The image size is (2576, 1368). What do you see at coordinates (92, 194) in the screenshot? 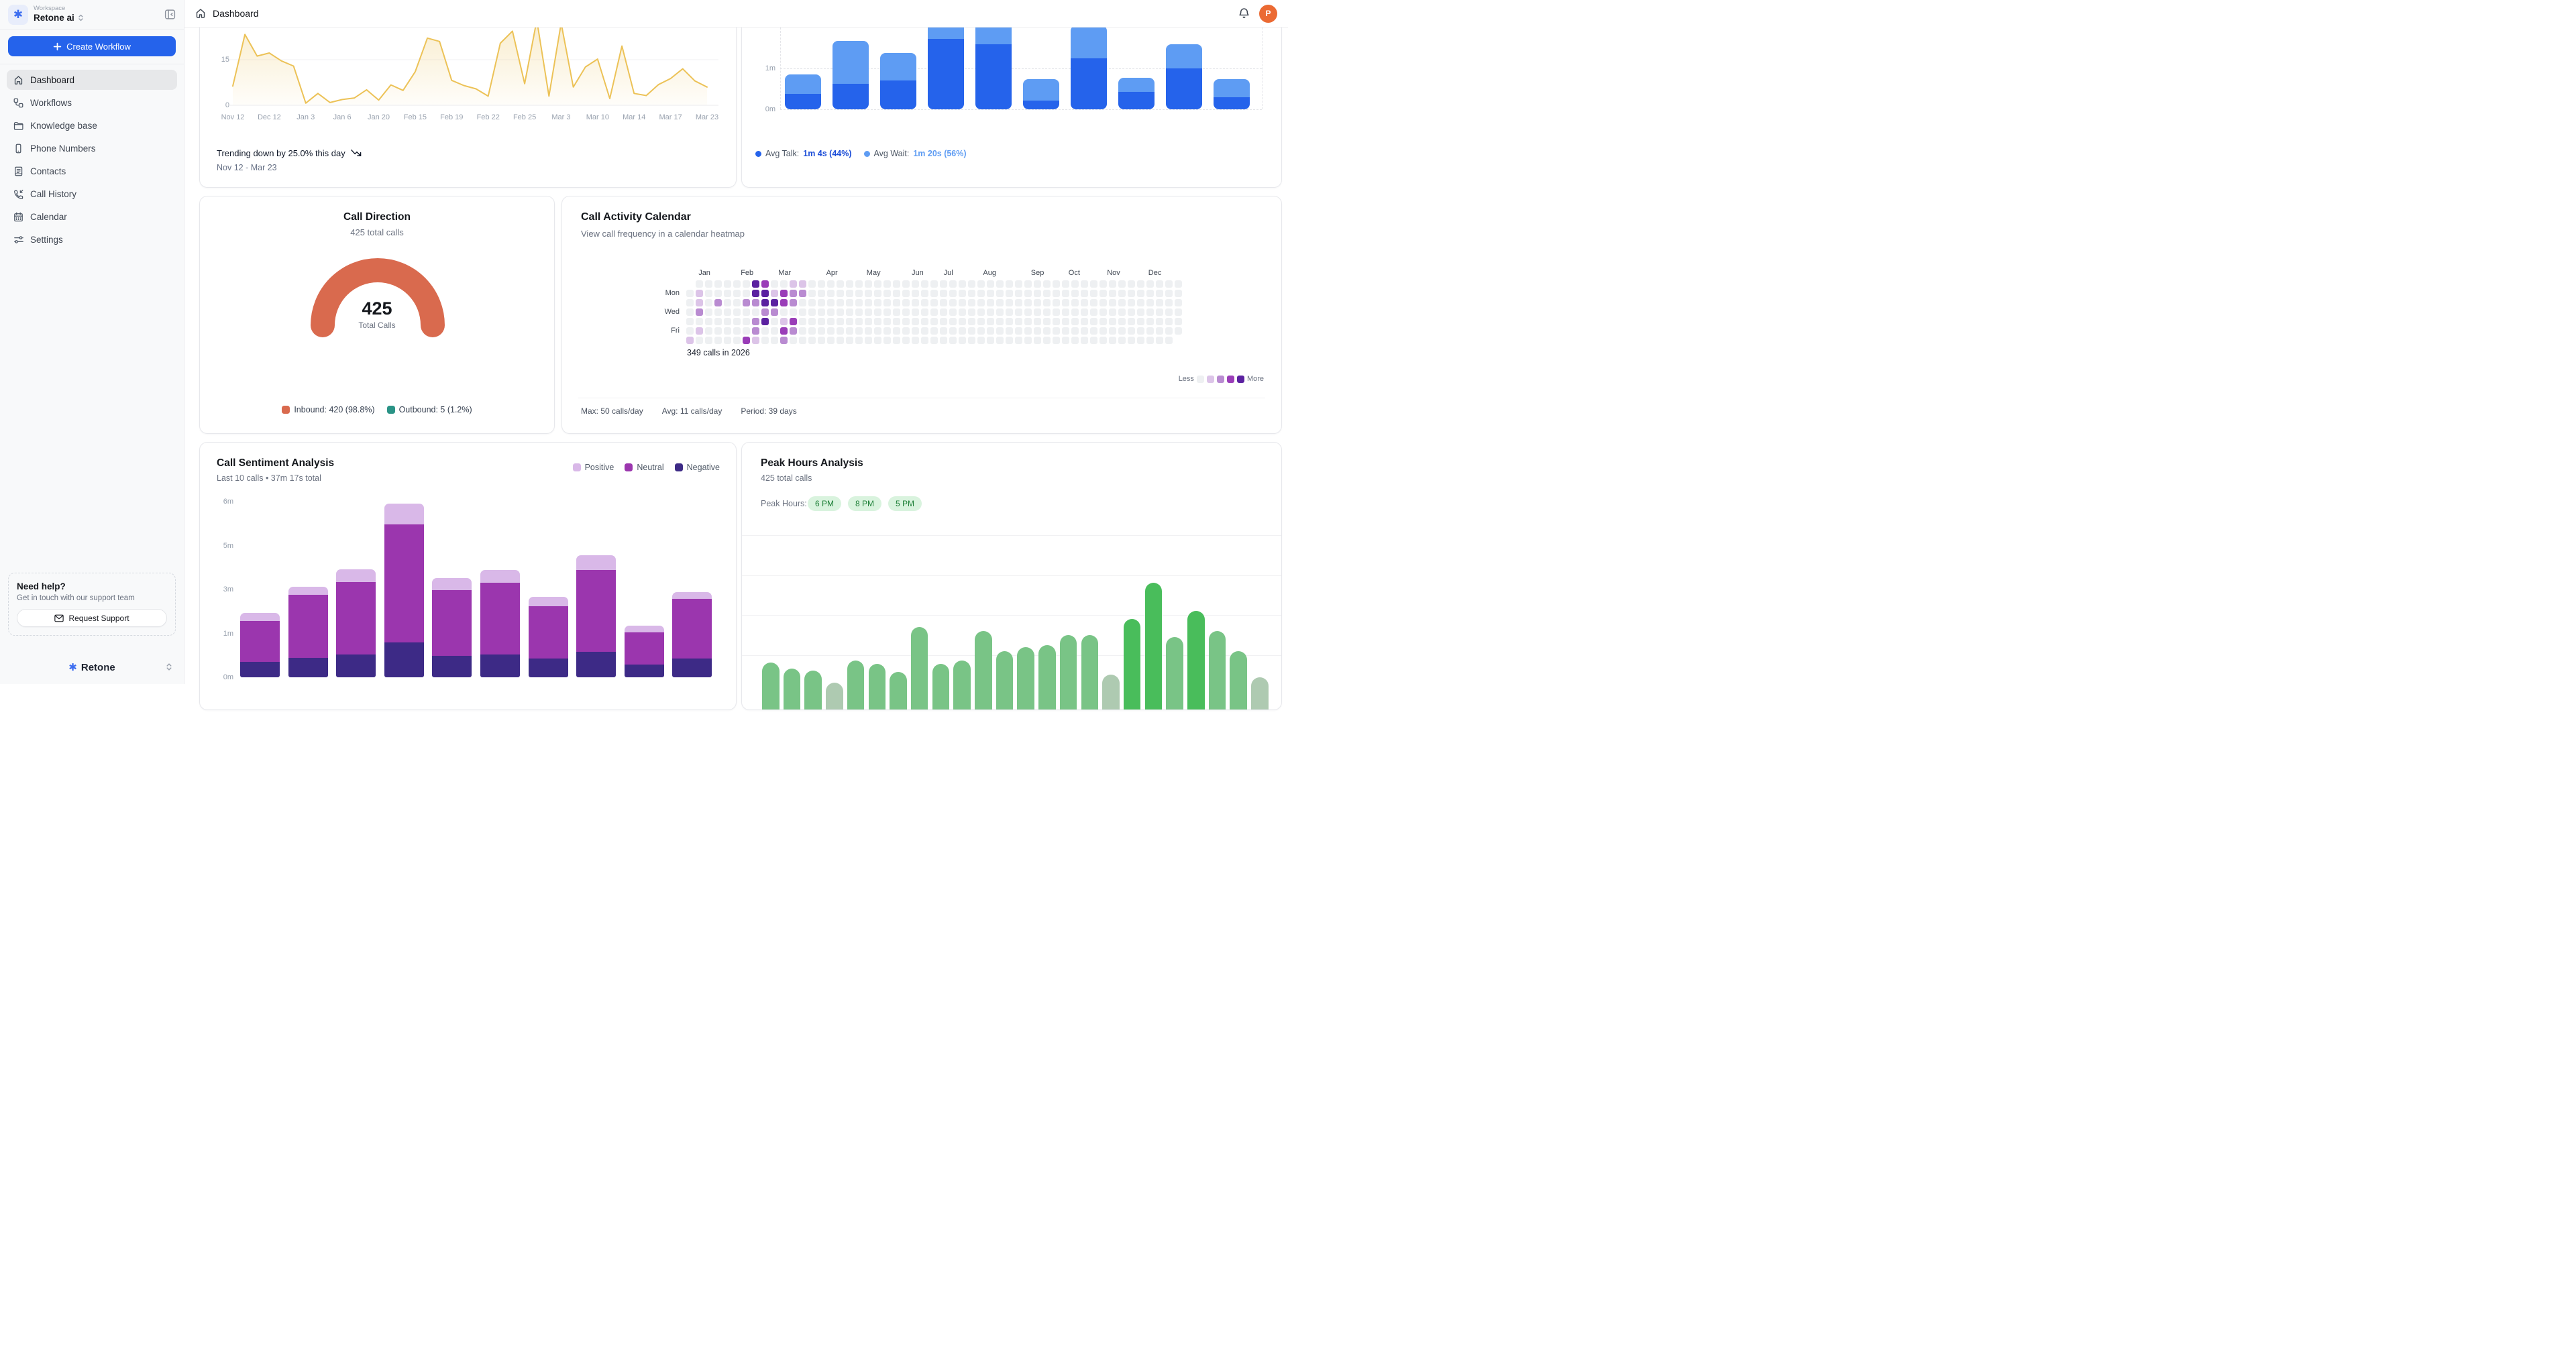
I see `sidebar-item-call-history: Call History` at bounding box center [92, 194].